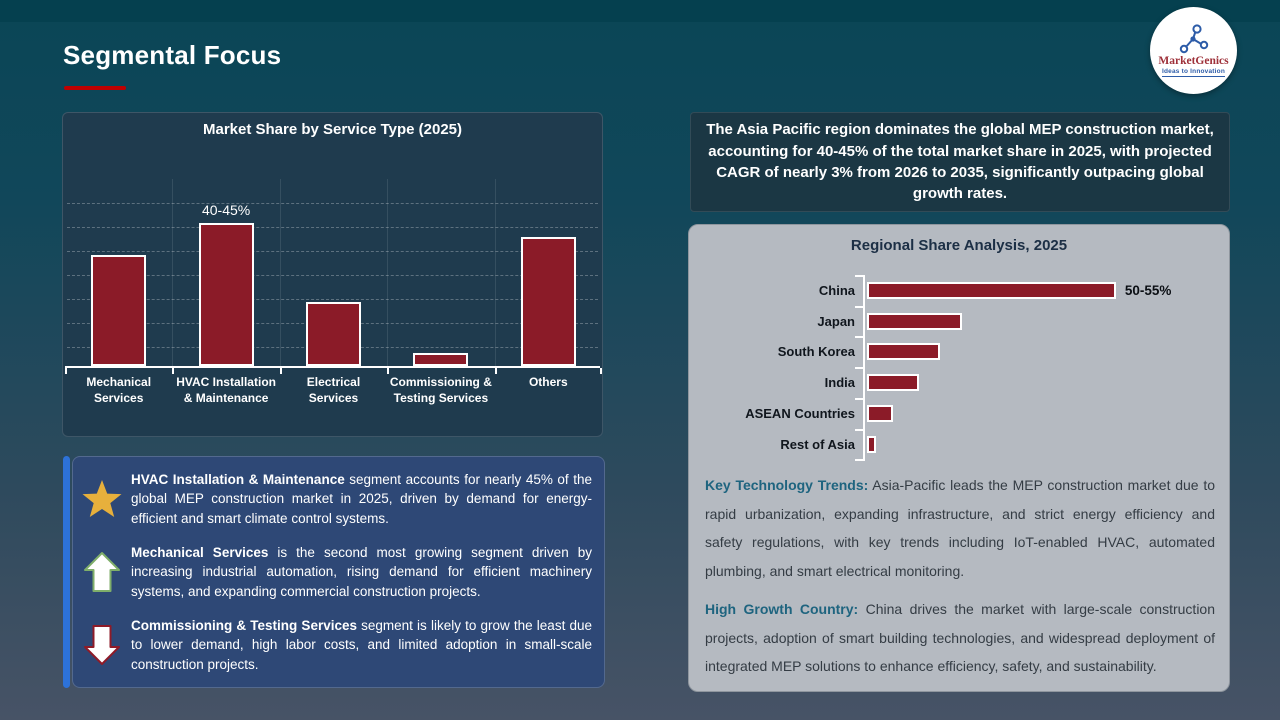 This screenshot has width=1280, height=720. What do you see at coordinates (817, 444) in the screenshot?
I see `regional-label: Rest of Asia` at bounding box center [817, 444].